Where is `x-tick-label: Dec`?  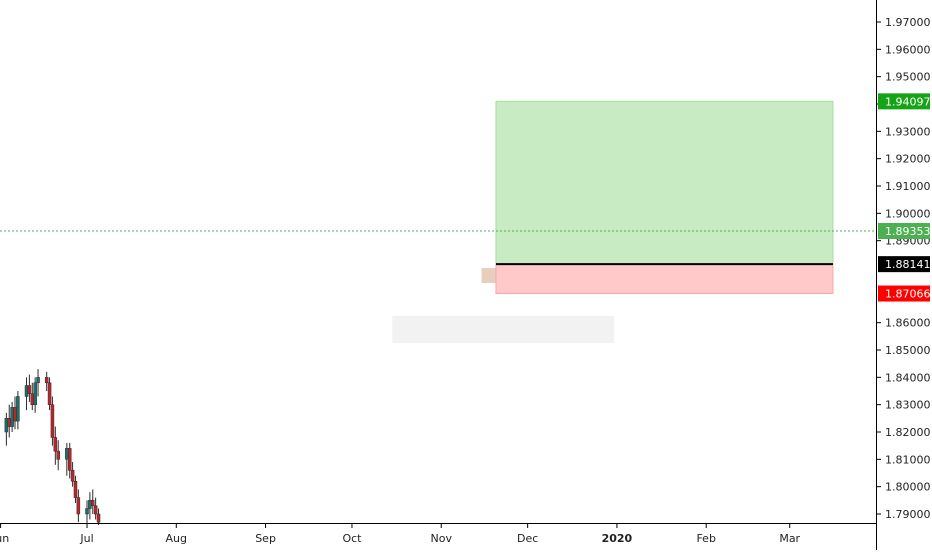
x-tick-label: Dec is located at coordinates (527, 538).